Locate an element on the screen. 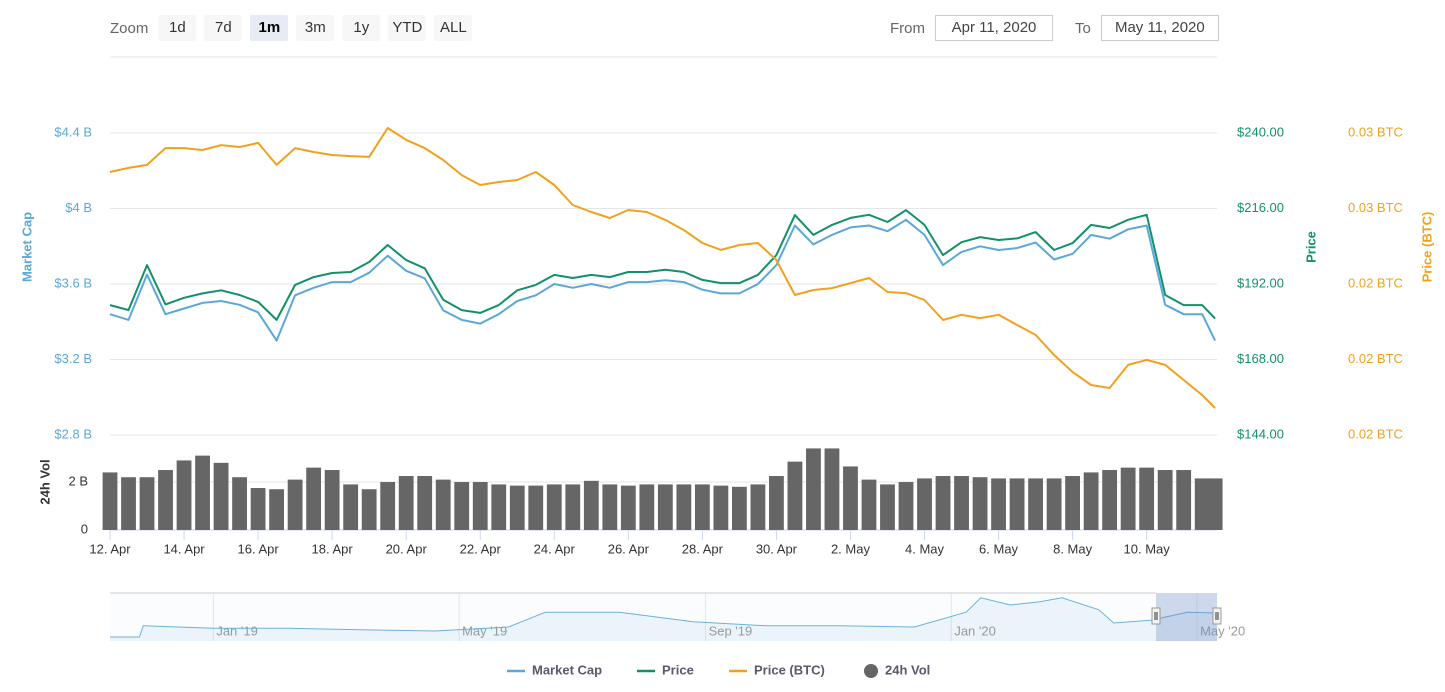 The image size is (1445, 692). from-label: From is located at coordinates (907, 28).